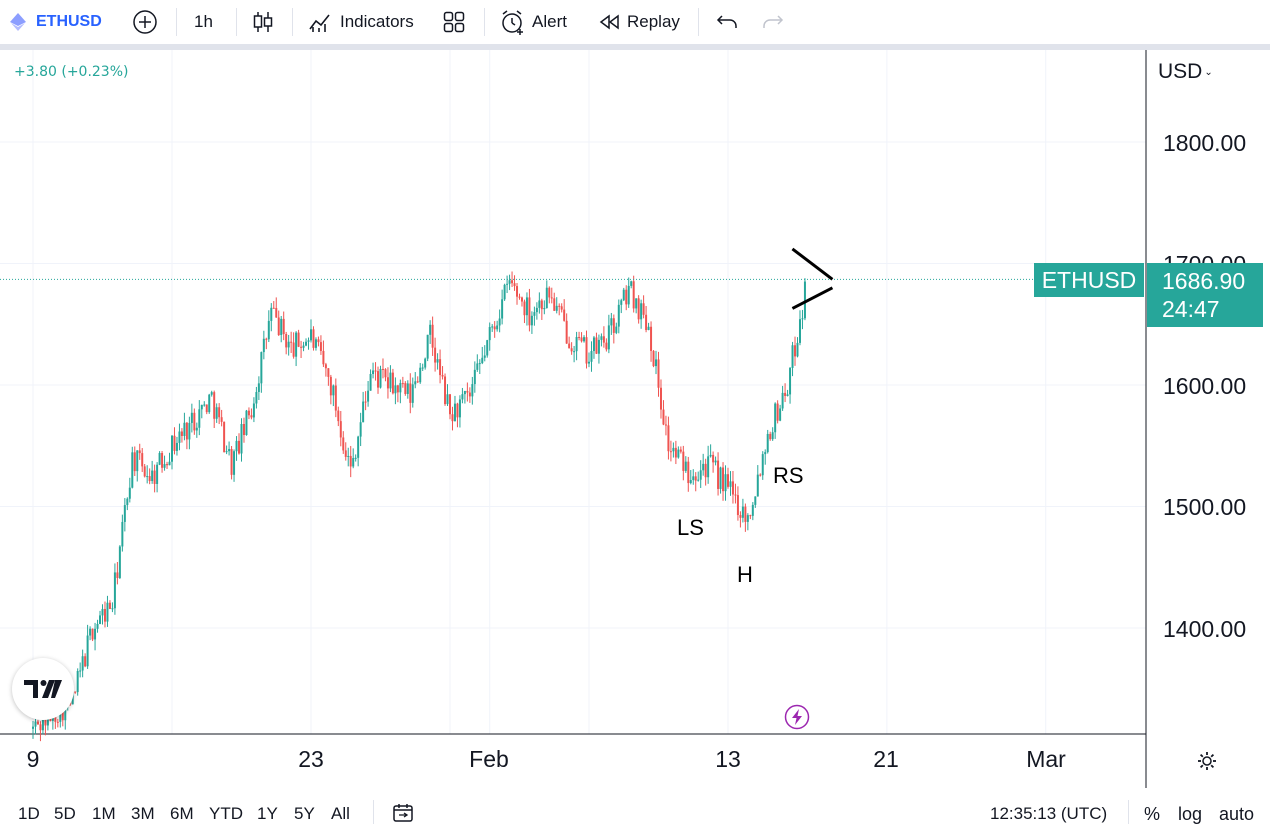 This screenshot has width=1270, height=835. What do you see at coordinates (43, 689) in the screenshot?
I see `tradingview-logo` at bounding box center [43, 689].